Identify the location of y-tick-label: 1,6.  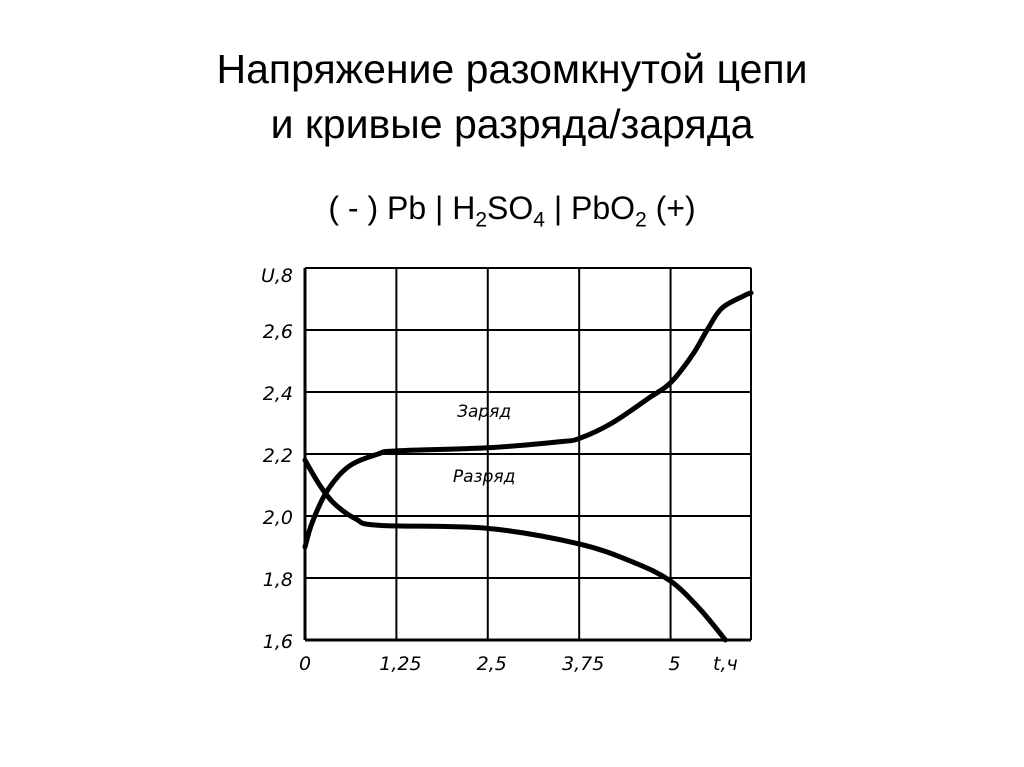
(278, 642).